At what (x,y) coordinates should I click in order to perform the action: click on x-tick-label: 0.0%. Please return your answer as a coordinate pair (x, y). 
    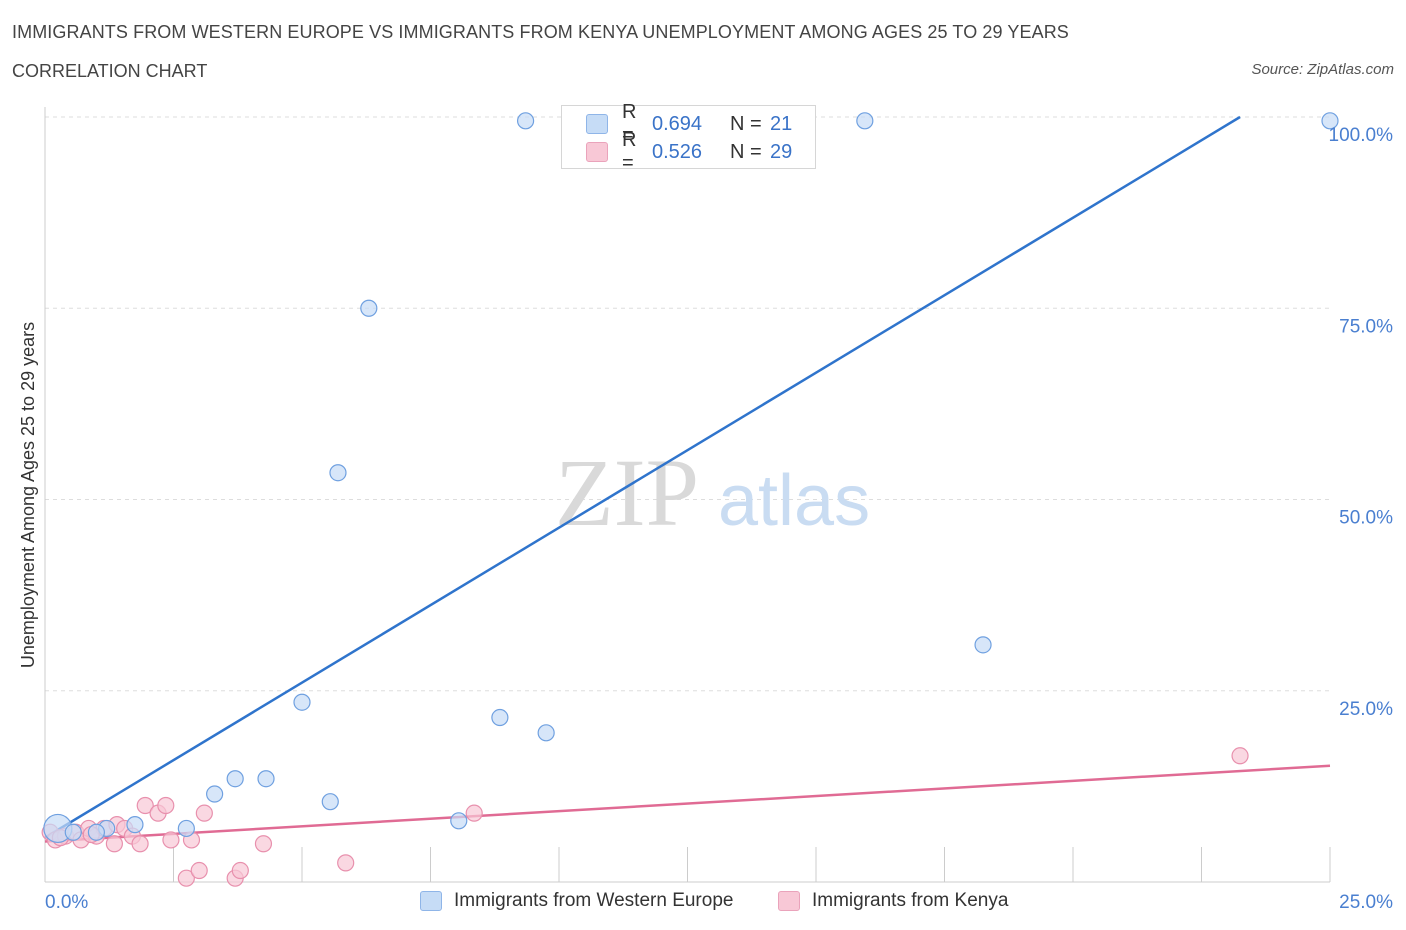
    Looking at the image, I should click on (66, 902).